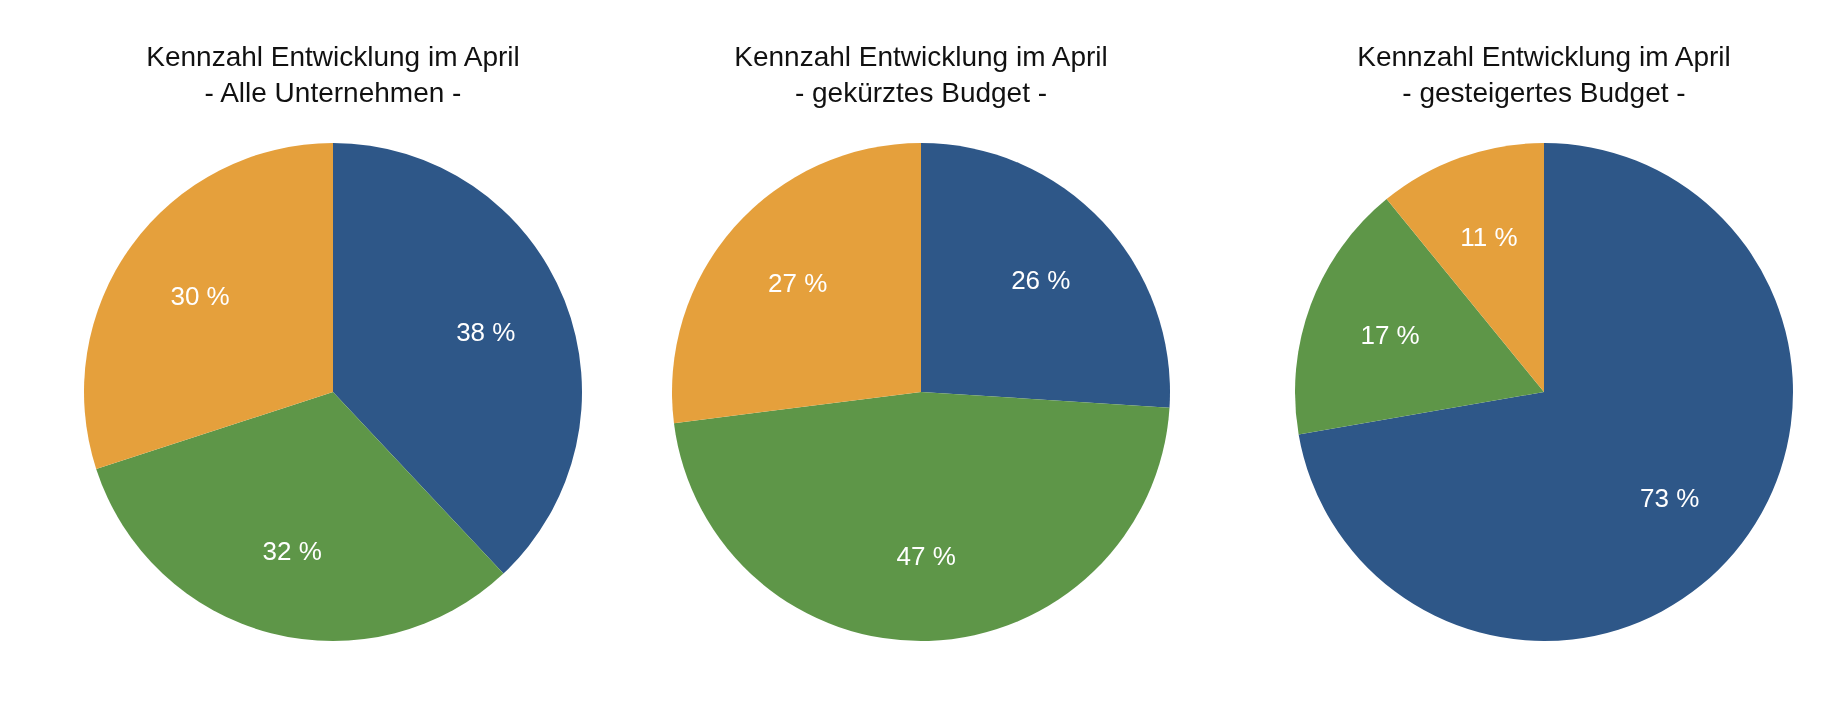 Image resolution: width=1844 pixels, height=712 pixels. Describe the element at coordinates (1489, 237) in the screenshot. I see `data-label: 11 %` at that location.